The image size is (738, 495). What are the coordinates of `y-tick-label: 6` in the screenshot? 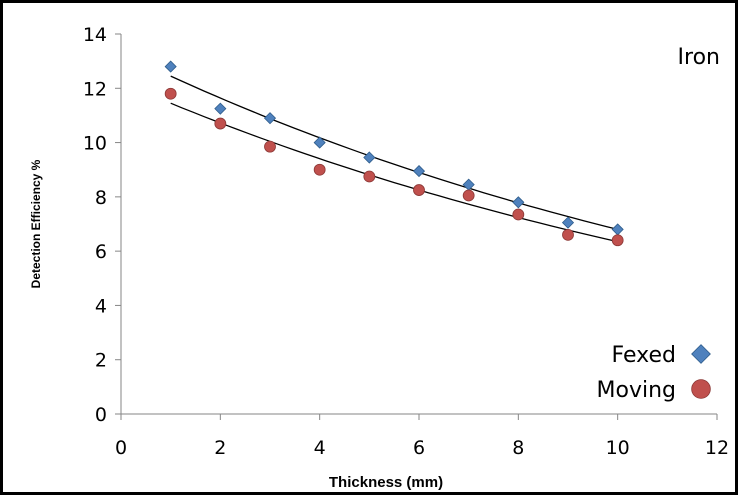 It's located at (101, 252).